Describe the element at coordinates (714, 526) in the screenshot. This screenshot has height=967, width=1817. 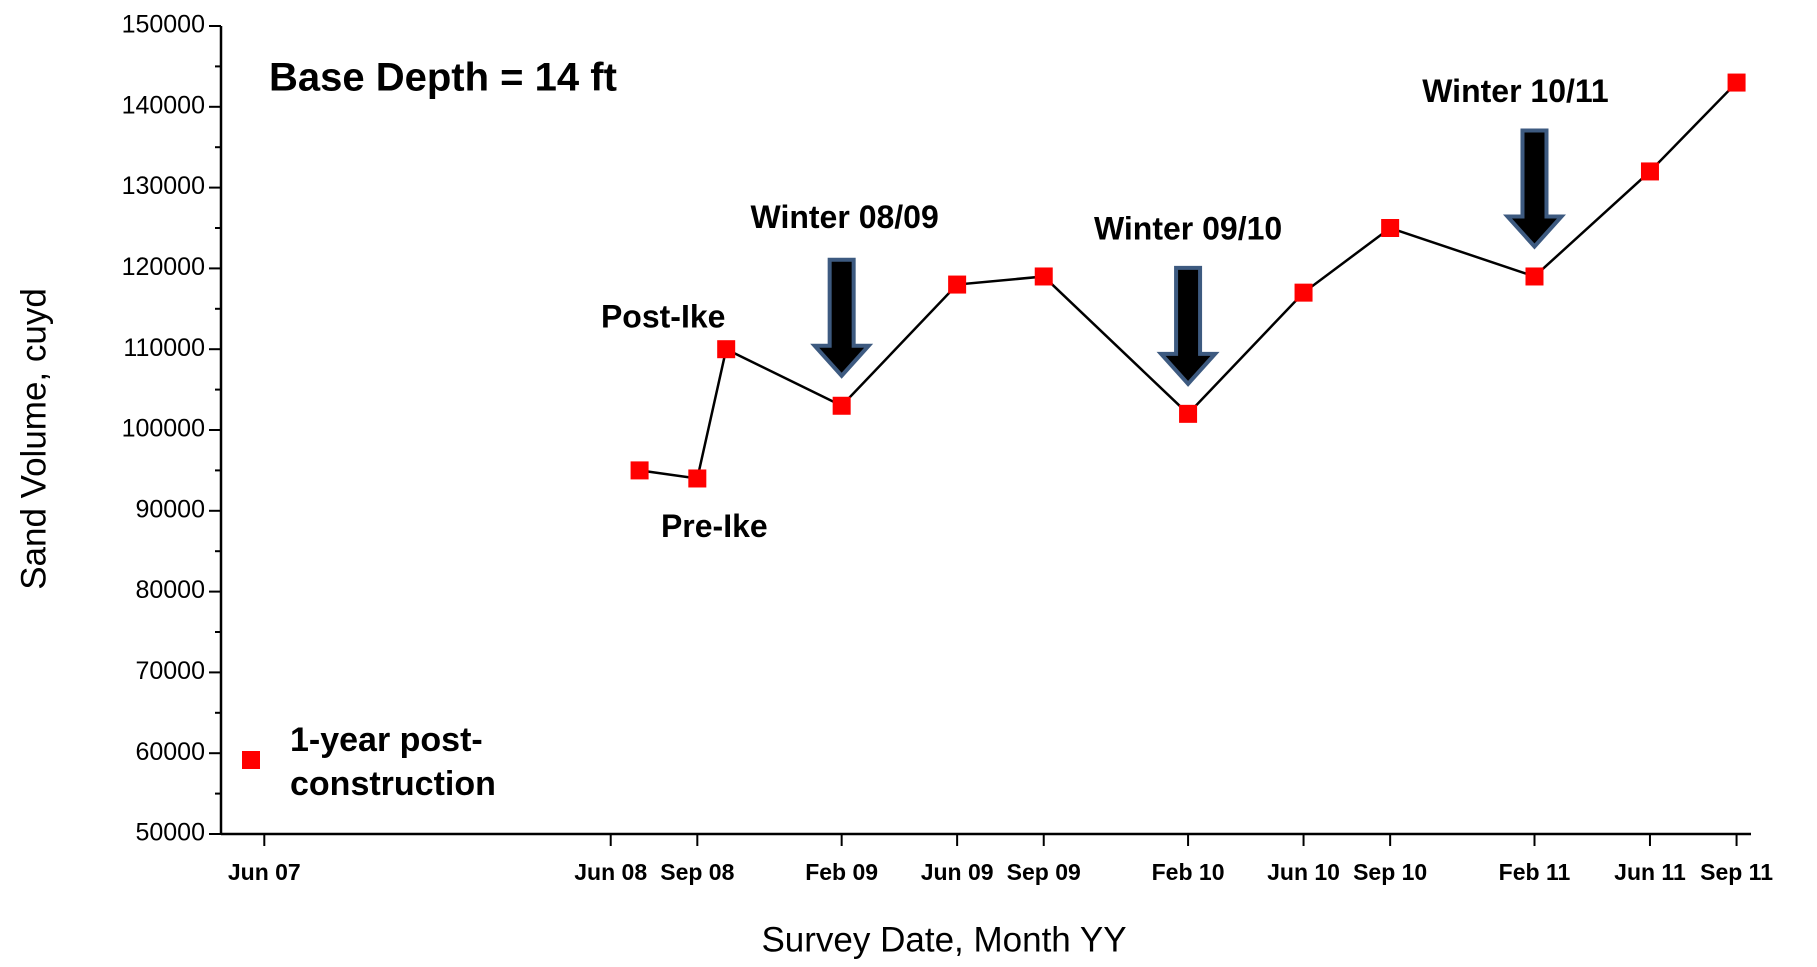
I see `annotation: Pre-Ike` at that location.